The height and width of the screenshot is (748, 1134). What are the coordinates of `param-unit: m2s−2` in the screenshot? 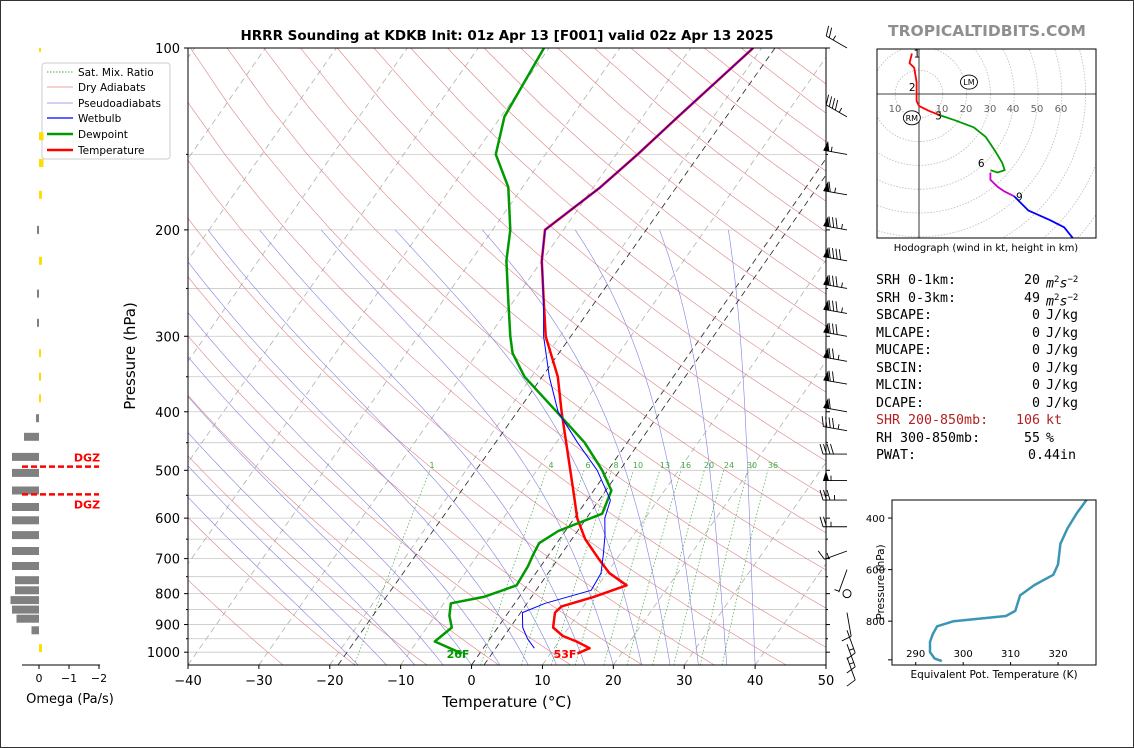 It's located at (1062, 283).